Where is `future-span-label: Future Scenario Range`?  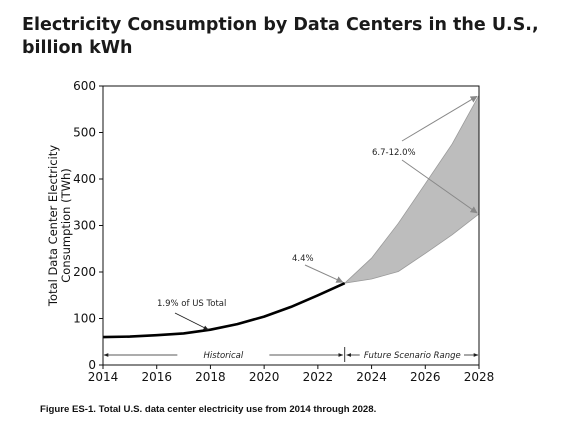 future-span-label: Future Scenario Range is located at coordinates (412, 356).